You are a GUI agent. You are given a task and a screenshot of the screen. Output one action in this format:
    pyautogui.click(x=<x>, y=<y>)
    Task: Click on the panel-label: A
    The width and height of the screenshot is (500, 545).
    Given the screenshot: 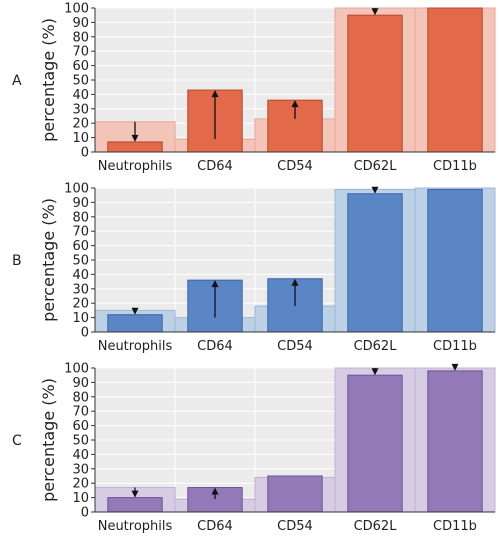 What is the action you would take?
    pyautogui.click(x=17, y=81)
    